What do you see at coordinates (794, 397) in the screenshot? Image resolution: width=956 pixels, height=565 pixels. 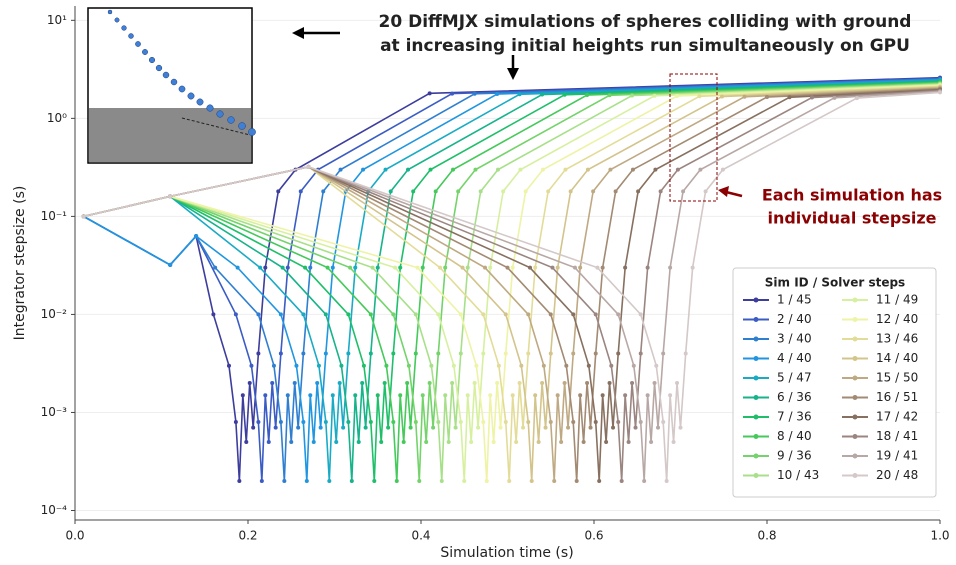 I see `legend-label: 6 / 36` at bounding box center [794, 397].